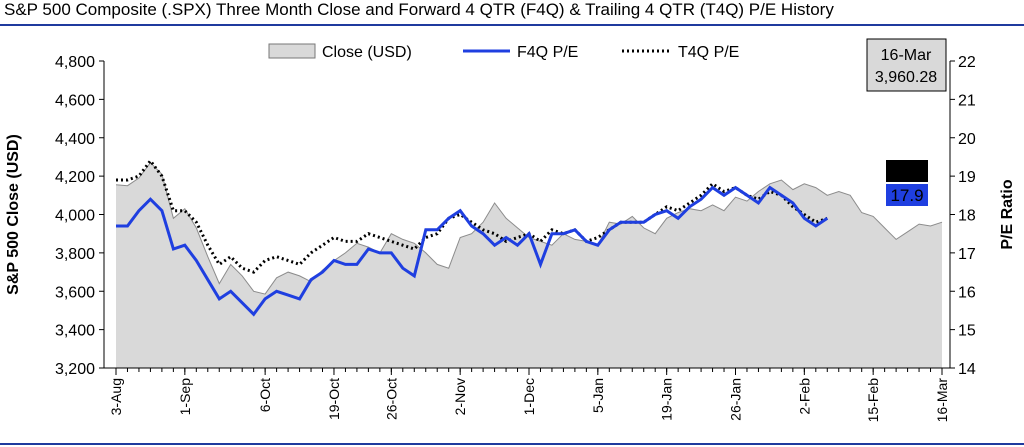 The width and height of the screenshot is (1024, 447). Describe the element at coordinates (736, 399) in the screenshot. I see `x-tick-label: 26-Jan` at that location.